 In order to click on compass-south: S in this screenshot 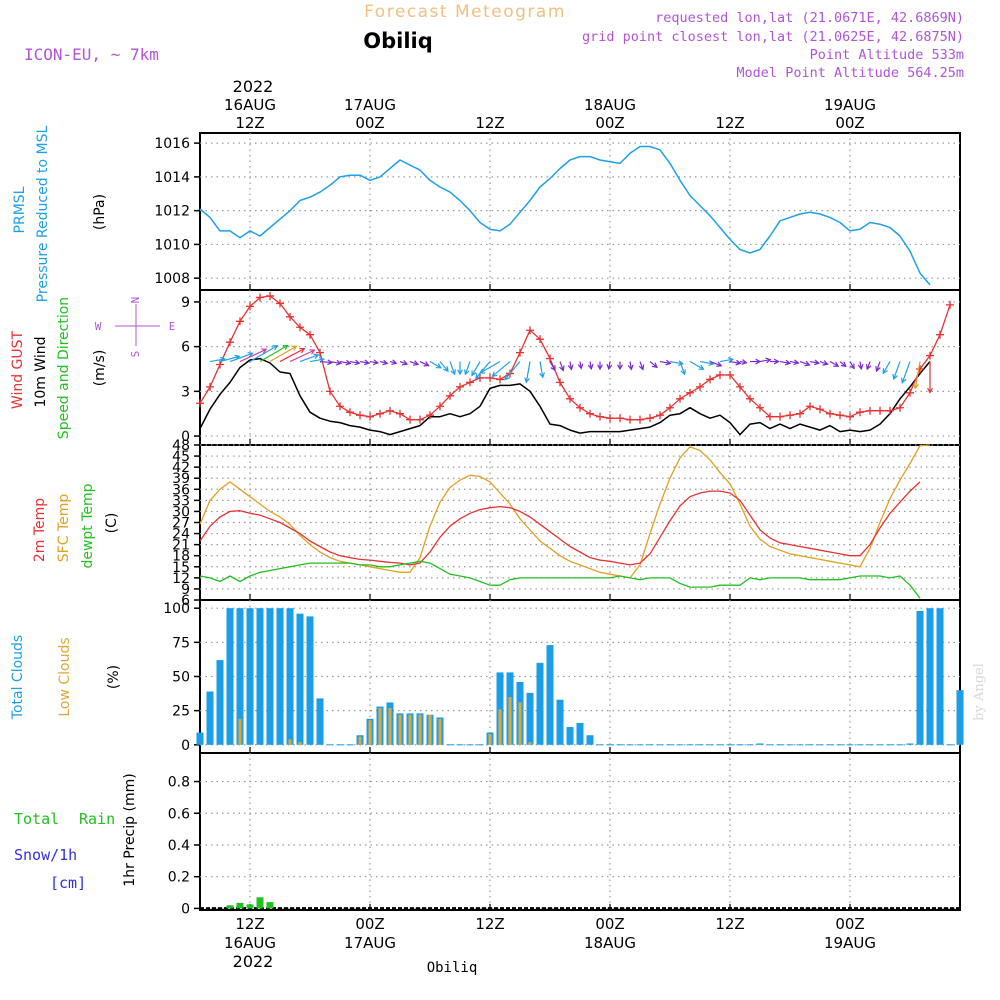, I will do `click(135, 354)`.